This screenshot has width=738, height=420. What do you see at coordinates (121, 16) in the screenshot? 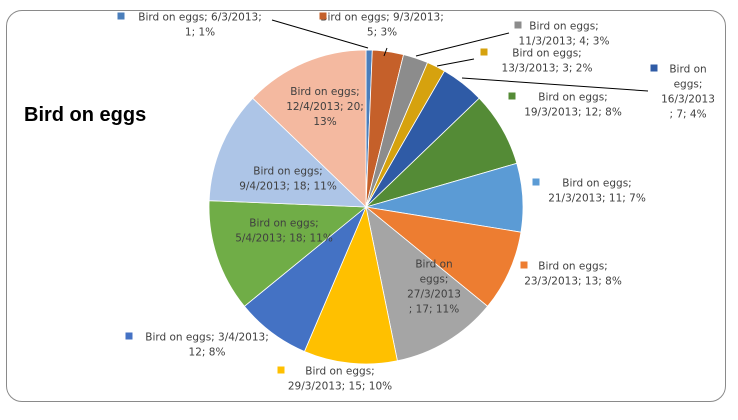
I see `legend-key-6-3-2013` at bounding box center [121, 16].